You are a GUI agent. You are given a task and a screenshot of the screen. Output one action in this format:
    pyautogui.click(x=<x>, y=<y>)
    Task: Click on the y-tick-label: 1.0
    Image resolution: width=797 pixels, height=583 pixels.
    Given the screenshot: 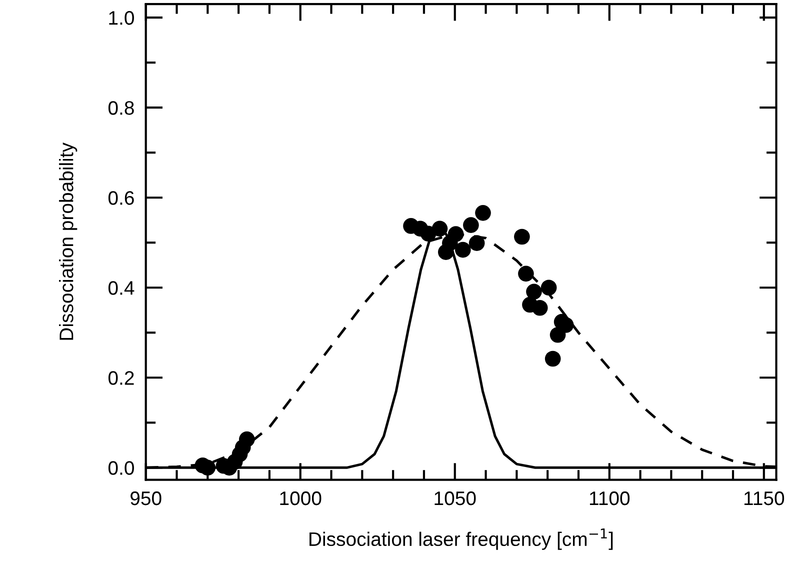 What is the action you would take?
    pyautogui.click(x=121, y=18)
    